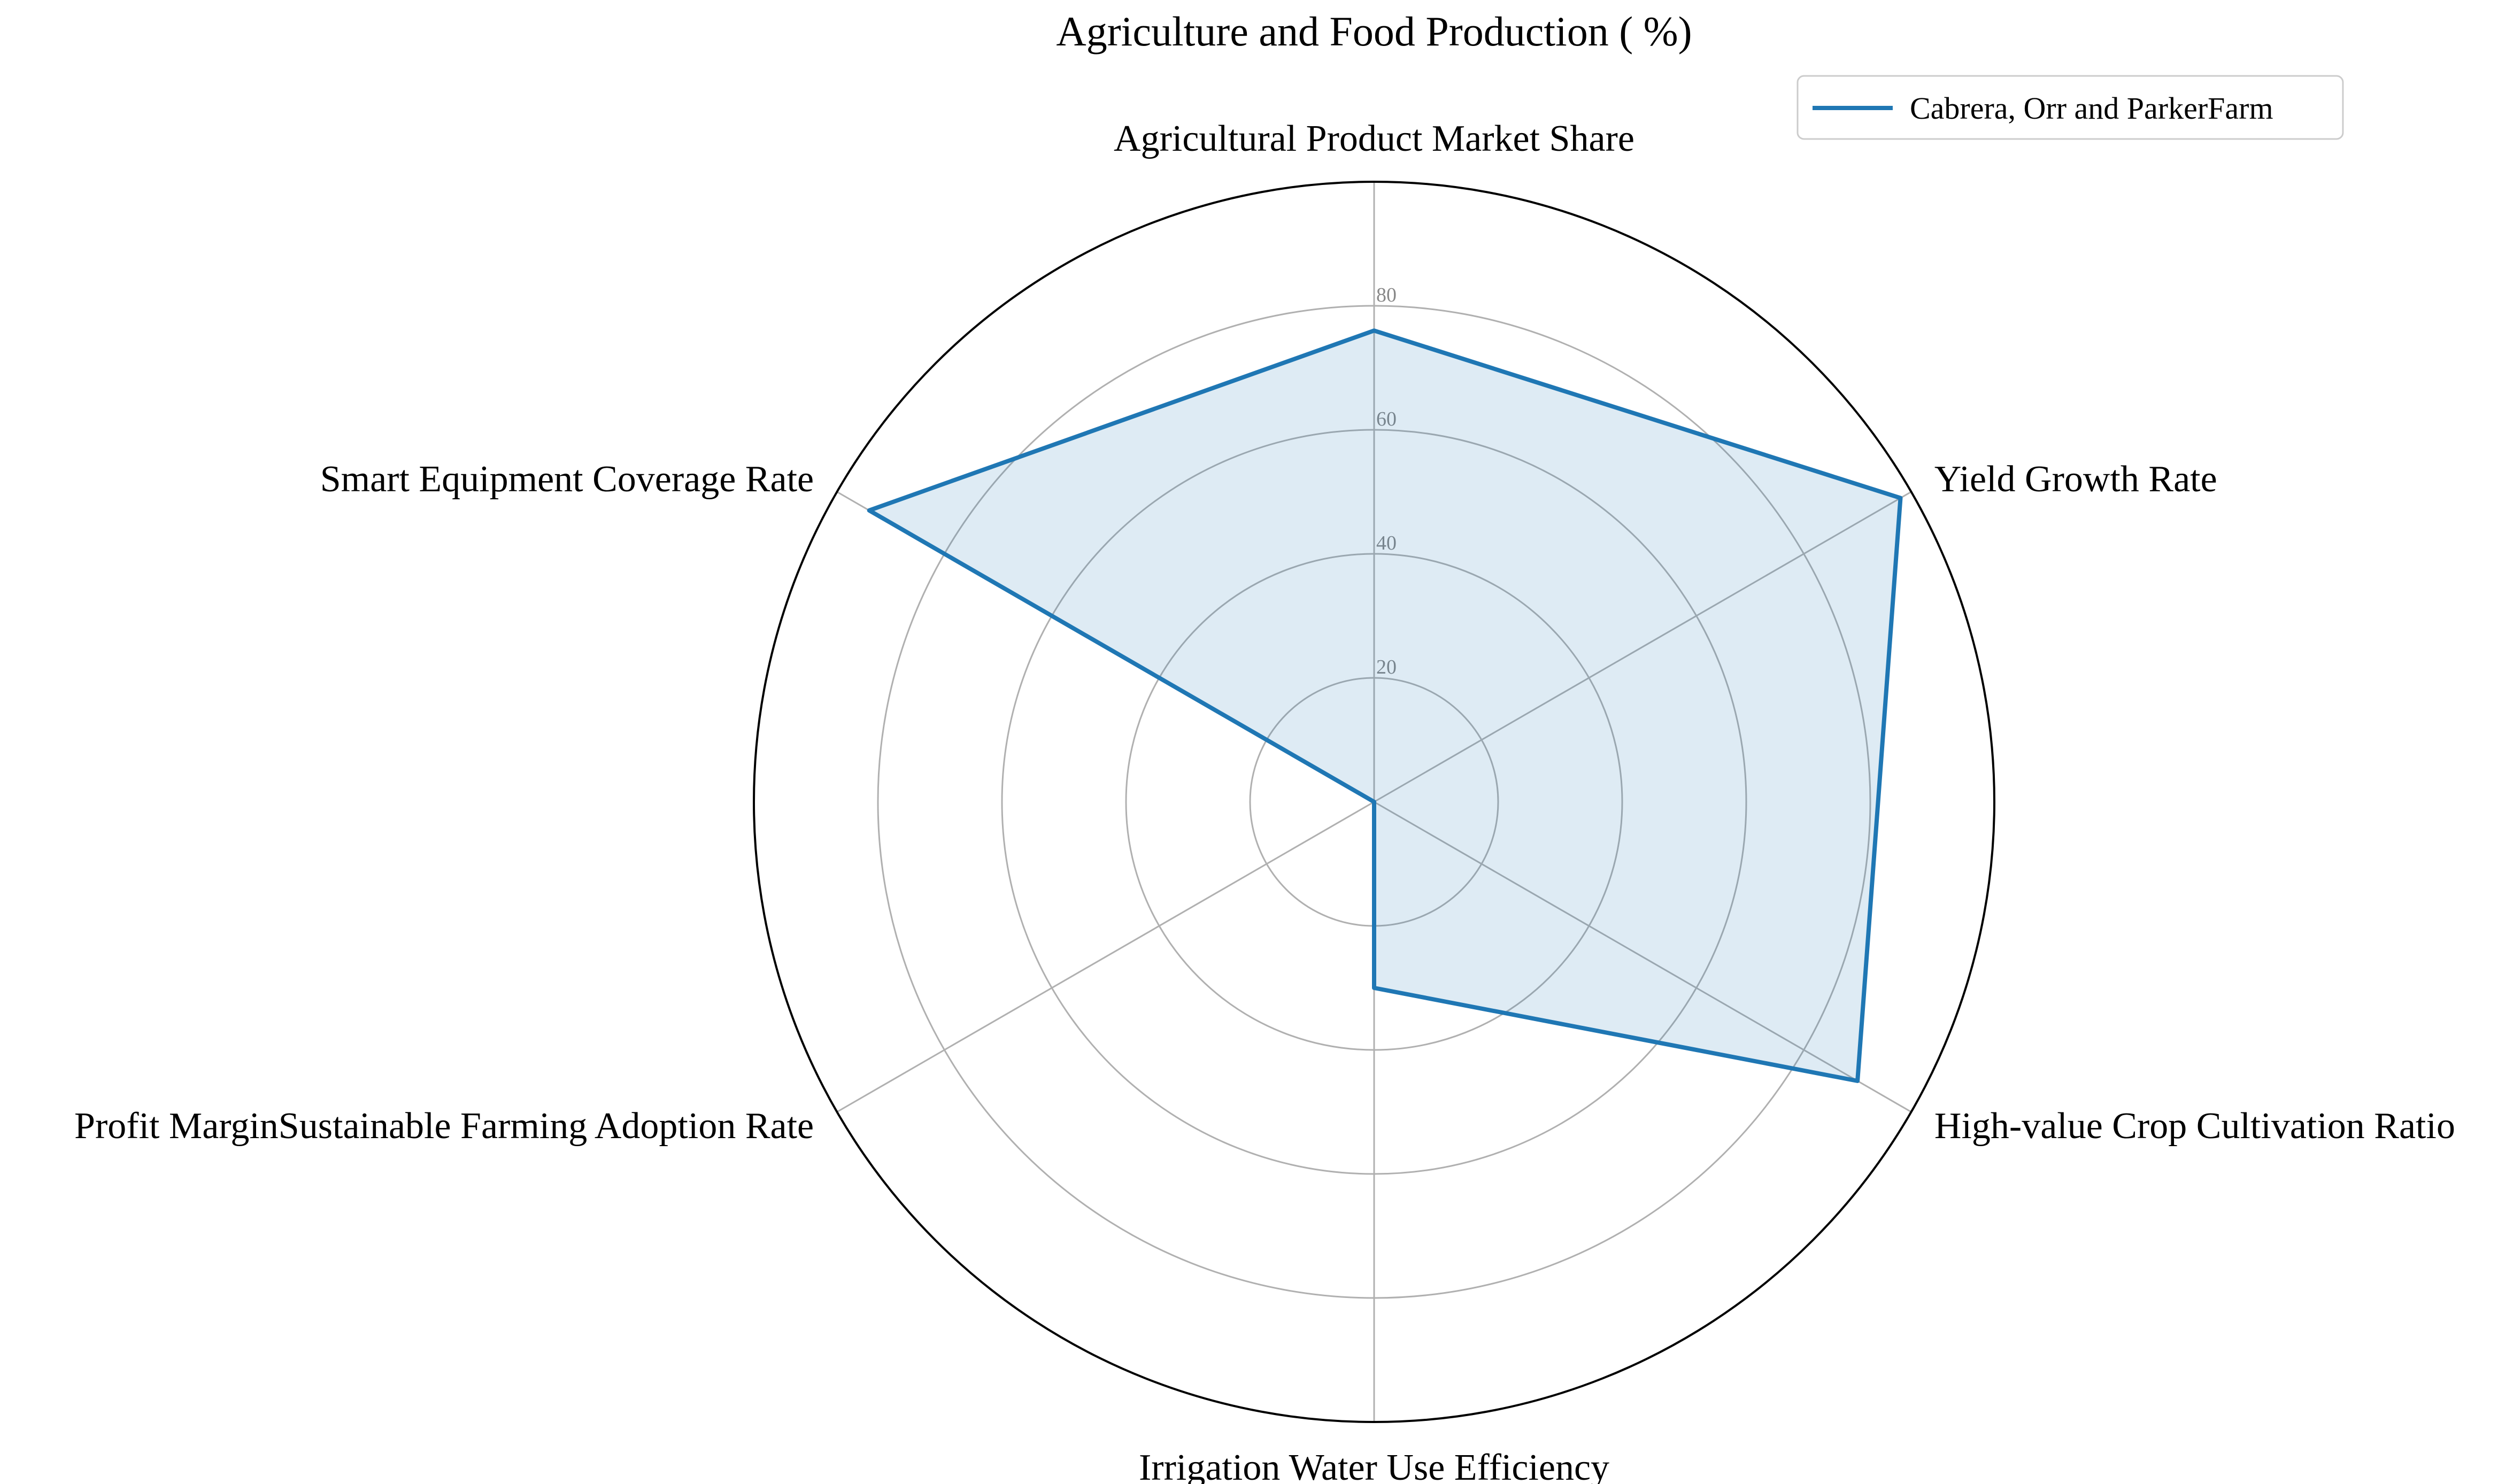 This screenshot has width=2506, height=1484. What do you see at coordinates (1386, 481) in the screenshot?
I see `radial-tick-labels: 20 40 60 80` at bounding box center [1386, 481].